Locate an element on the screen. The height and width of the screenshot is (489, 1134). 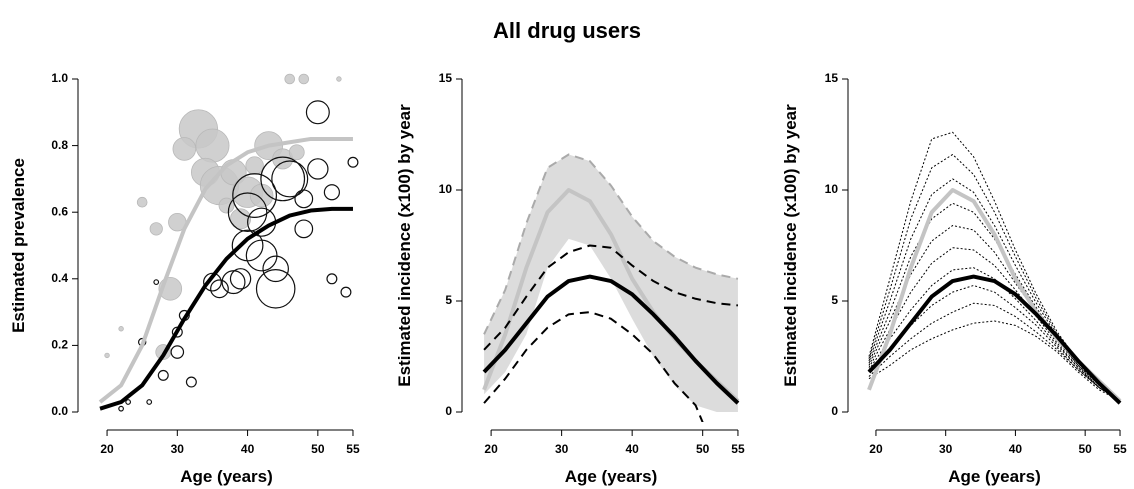
y-tick-label: 1.0 is located at coordinates (59, 78).